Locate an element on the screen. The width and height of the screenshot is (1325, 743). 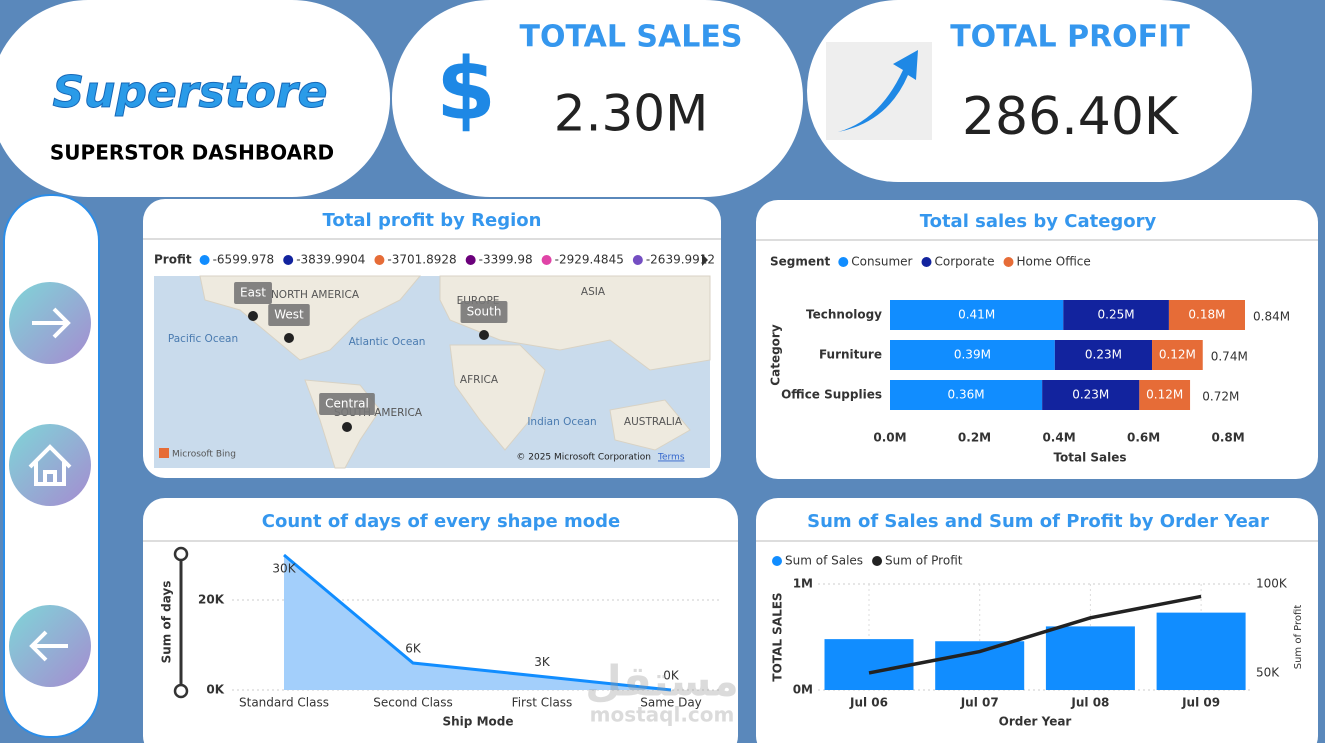
region-label: Central is located at coordinates (347, 404).